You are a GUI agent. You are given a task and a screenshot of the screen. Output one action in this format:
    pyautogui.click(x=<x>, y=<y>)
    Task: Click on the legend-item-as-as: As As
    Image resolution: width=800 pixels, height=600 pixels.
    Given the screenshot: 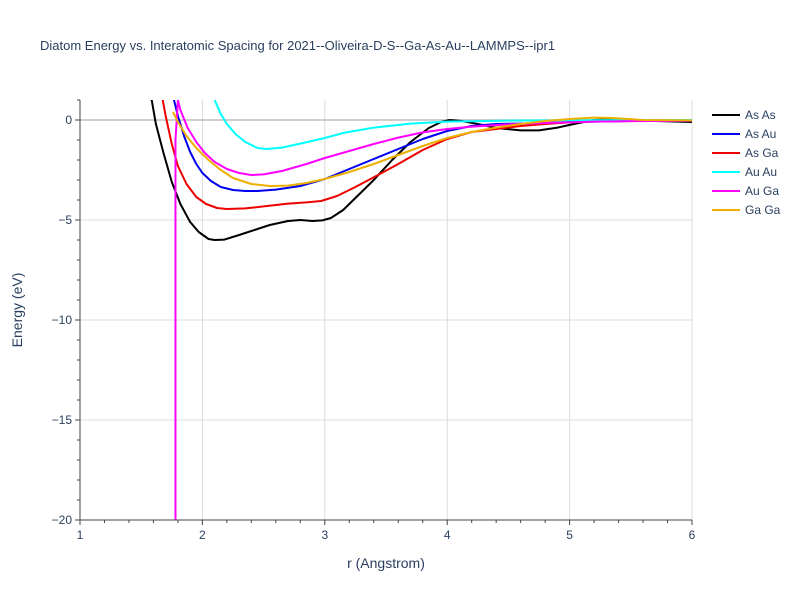 What is the action you would take?
    pyautogui.click(x=744, y=115)
    